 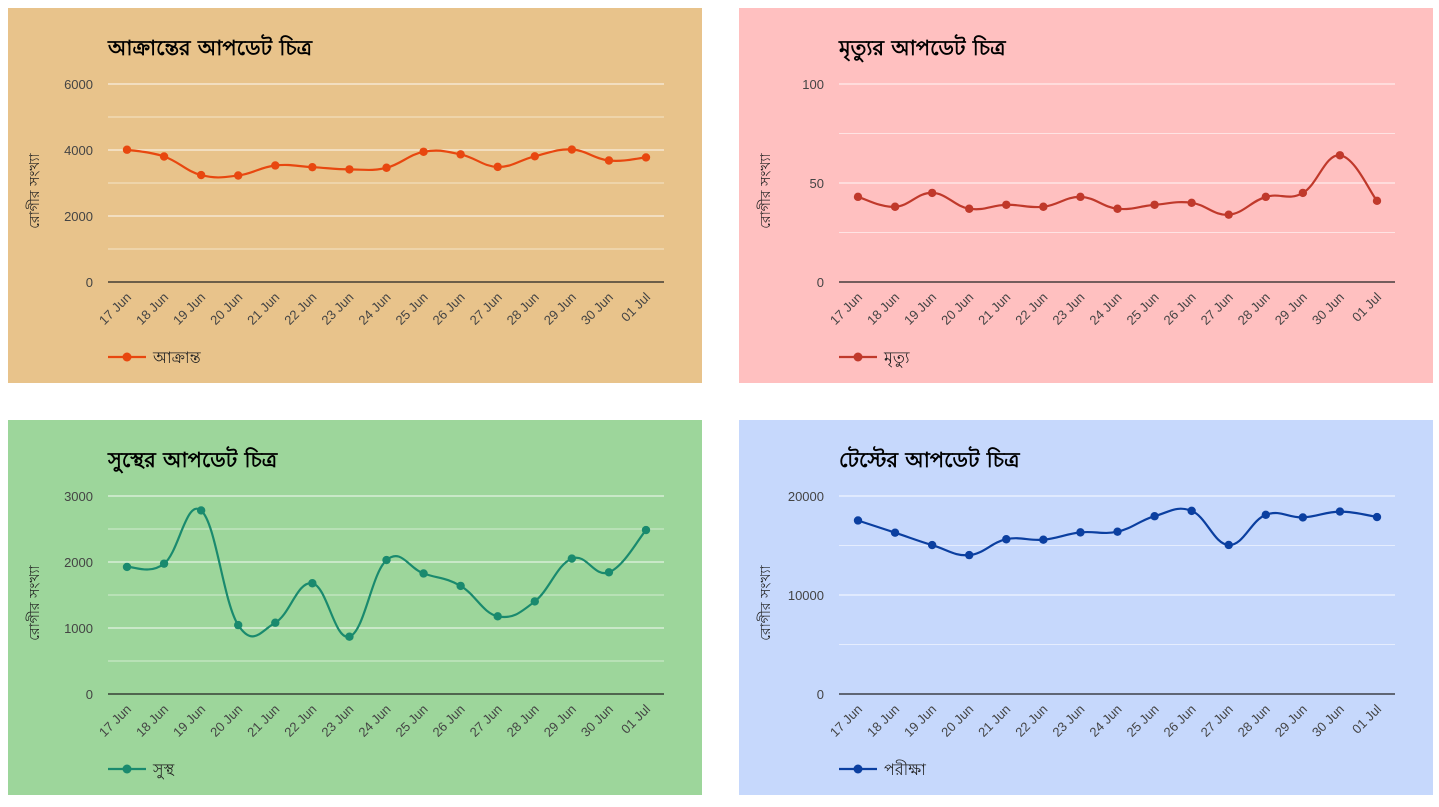 I want to click on legend-label: পরীক্ষা, so click(x=905, y=769).